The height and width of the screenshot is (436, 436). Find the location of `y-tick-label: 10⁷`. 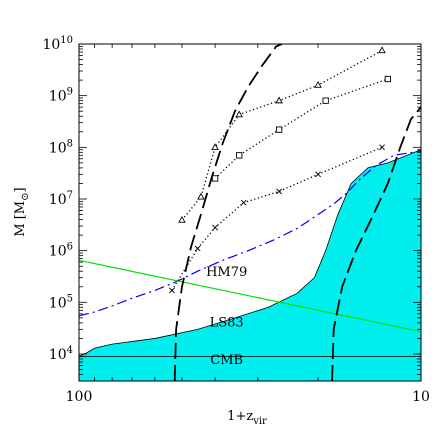

y-tick-label: 10⁷ is located at coordinates (61, 199).